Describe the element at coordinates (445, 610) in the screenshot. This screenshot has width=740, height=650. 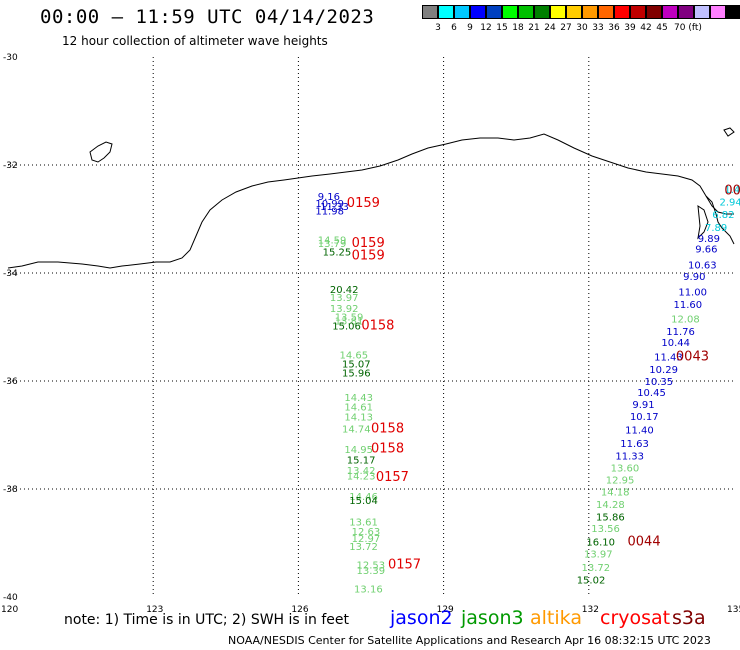
I see `lon-tick-label: 129` at that location.